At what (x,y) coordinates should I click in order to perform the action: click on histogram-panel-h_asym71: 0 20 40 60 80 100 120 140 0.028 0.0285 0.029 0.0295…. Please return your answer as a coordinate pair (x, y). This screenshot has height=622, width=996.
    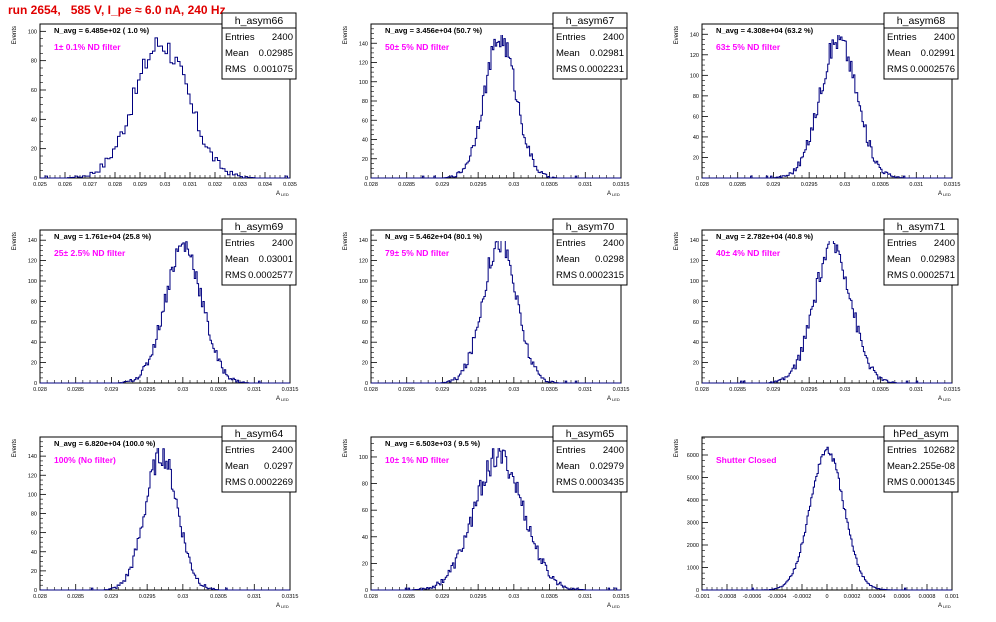
    Looking at the image, I should click on (817, 310).